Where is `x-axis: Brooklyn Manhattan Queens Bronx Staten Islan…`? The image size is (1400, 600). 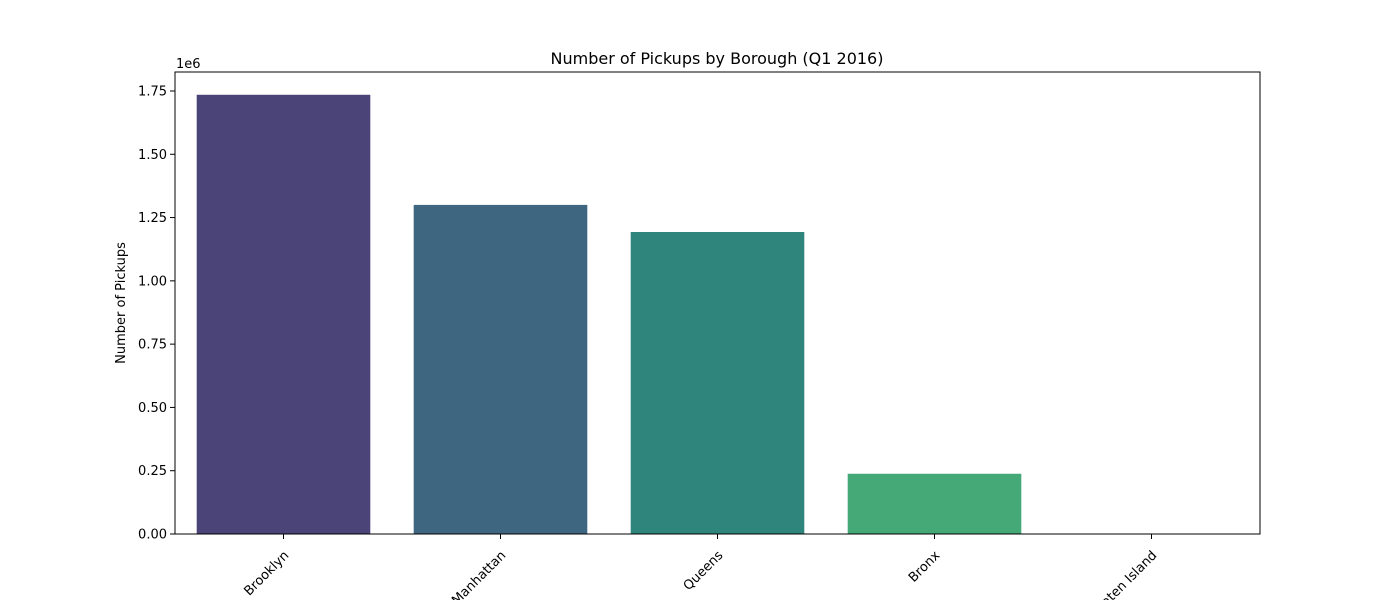 x-axis: Brooklyn Manhattan Queens Bronx Staten Islan… is located at coordinates (700, 567).